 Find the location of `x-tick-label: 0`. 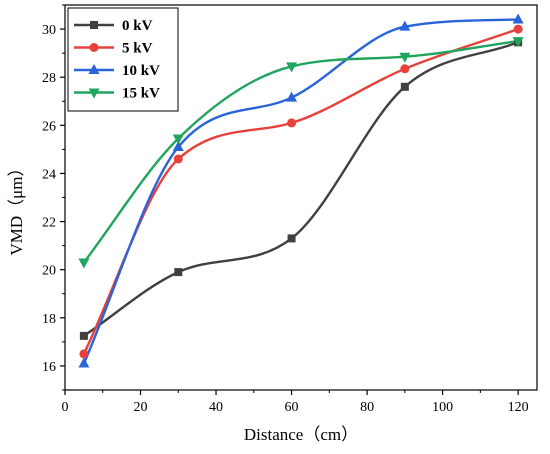

x-tick-label: 0 is located at coordinates (65, 407).